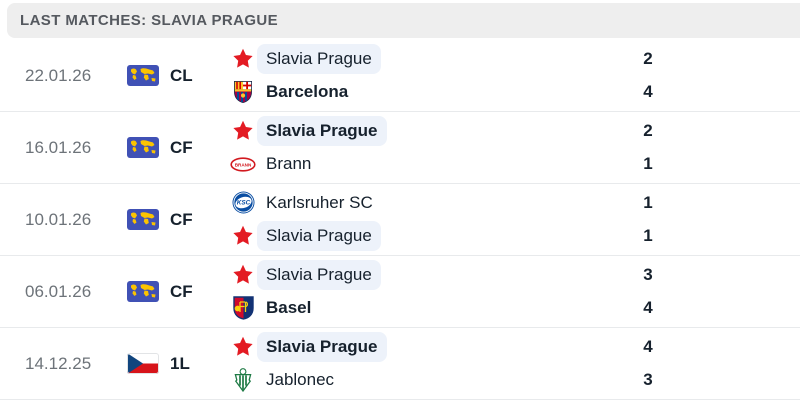  Describe the element at coordinates (289, 164) in the screenshot. I see `team-name: Brann` at that location.